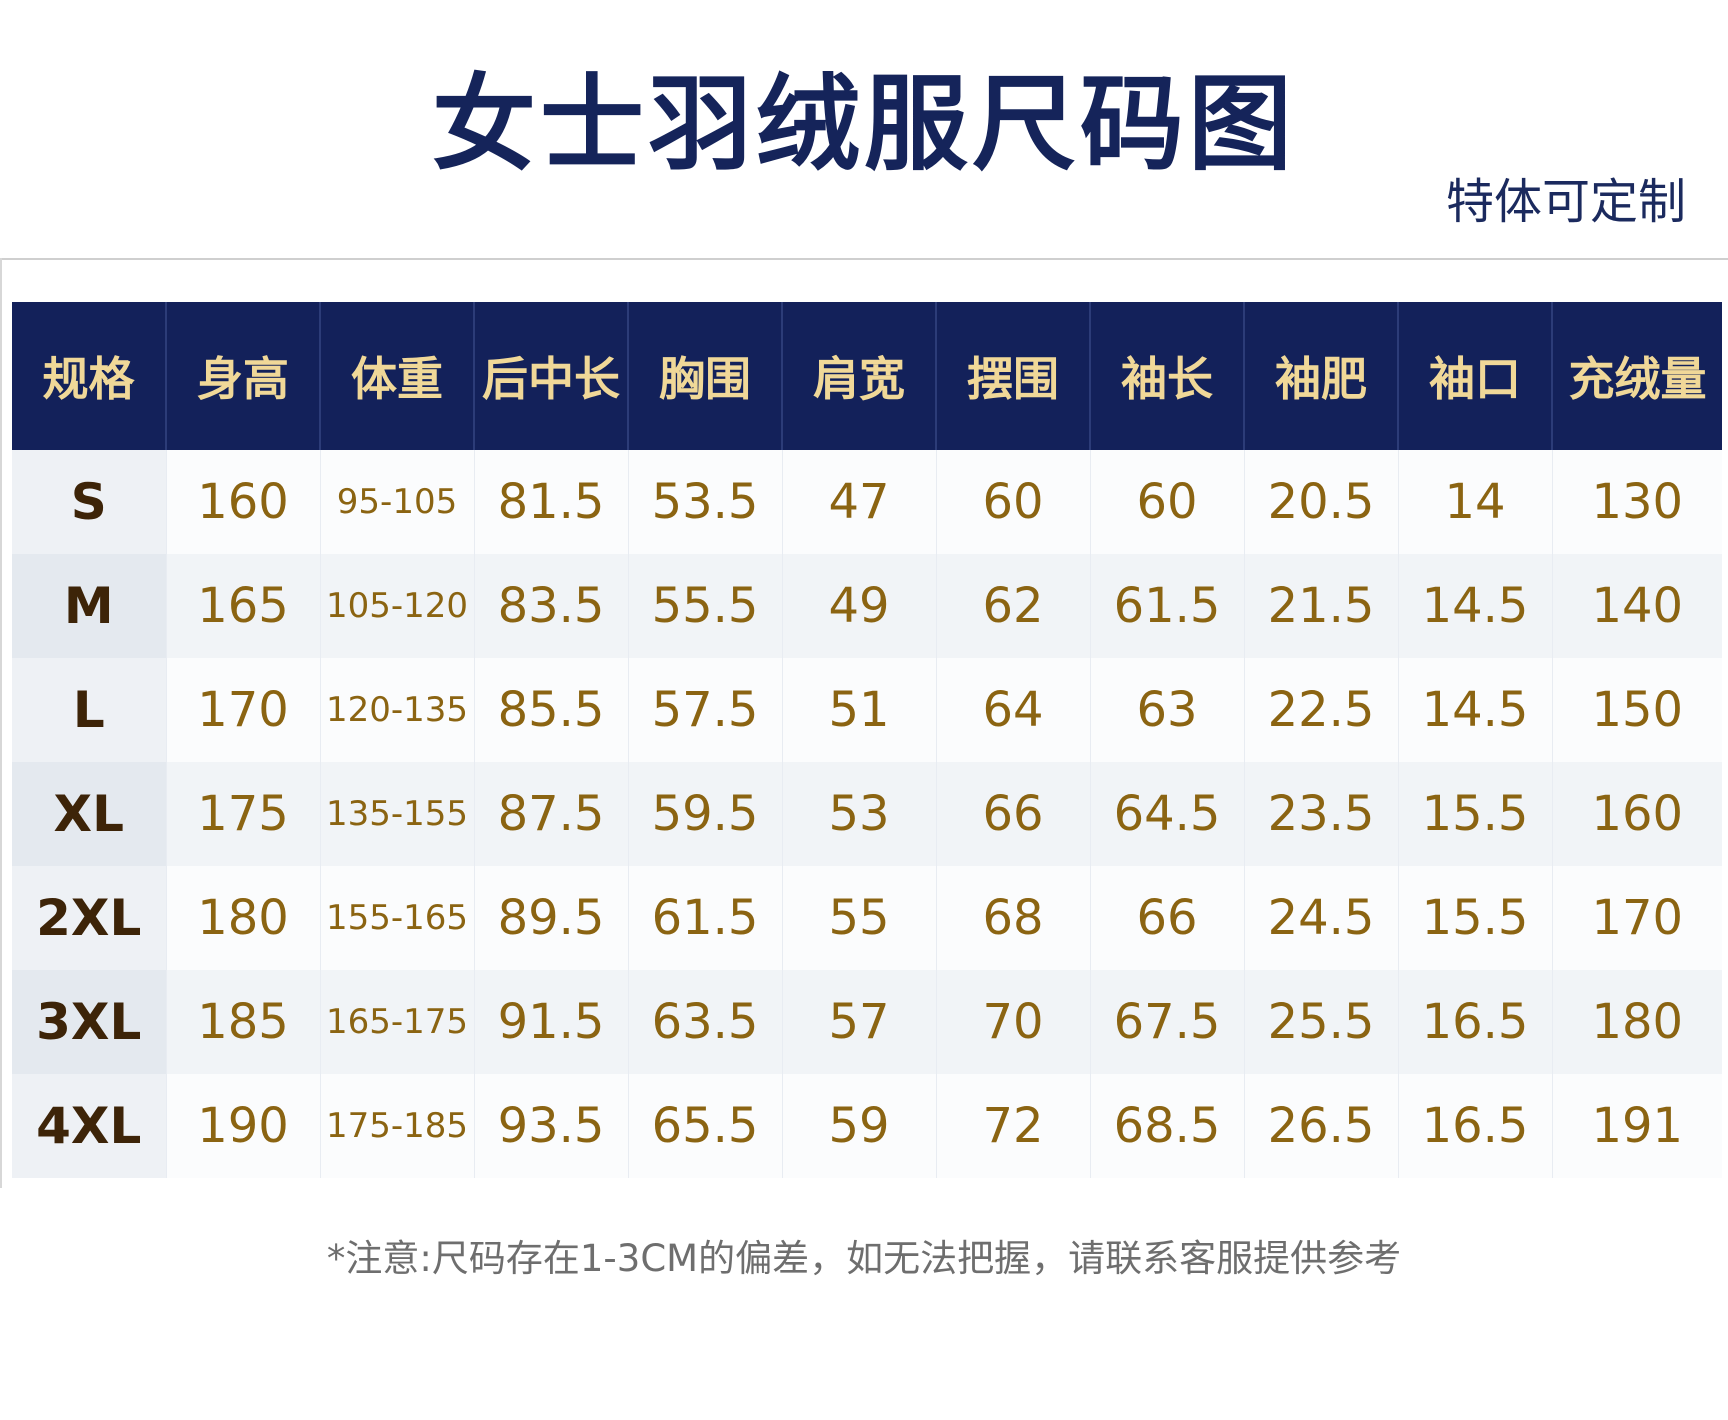 This screenshot has height=1420, width=1728. Describe the element at coordinates (89, 502) in the screenshot. I see `size-cell: S` at that location.